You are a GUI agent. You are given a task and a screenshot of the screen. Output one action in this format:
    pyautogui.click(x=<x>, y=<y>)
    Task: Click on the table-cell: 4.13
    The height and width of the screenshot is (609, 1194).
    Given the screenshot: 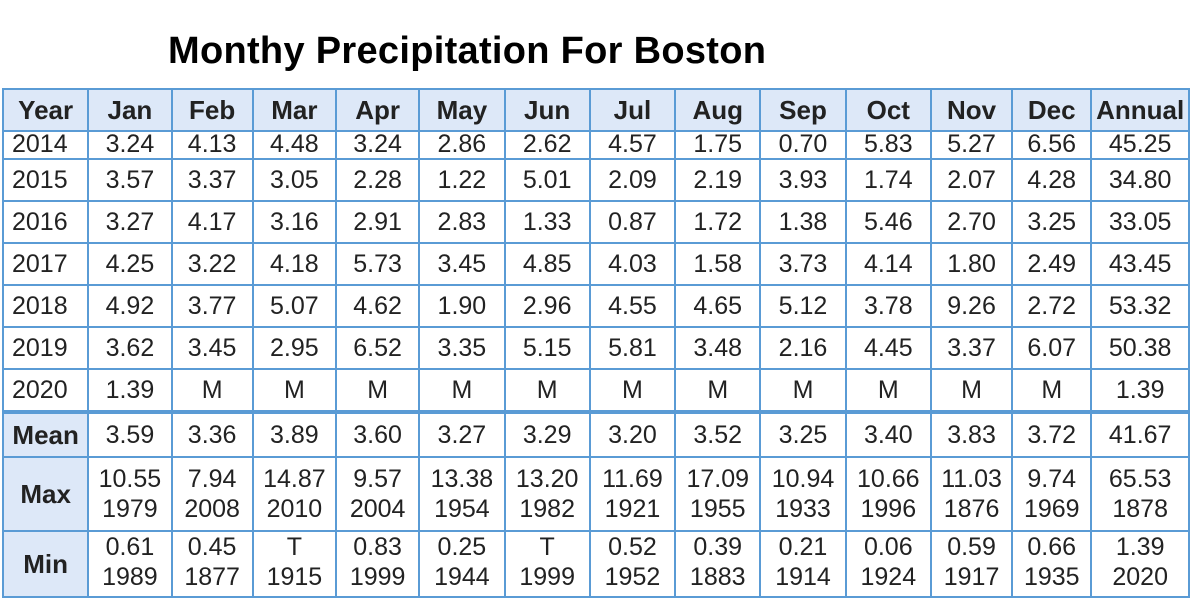 What is the action you would take?
    pyautogui.click(x=212, y=145)
    